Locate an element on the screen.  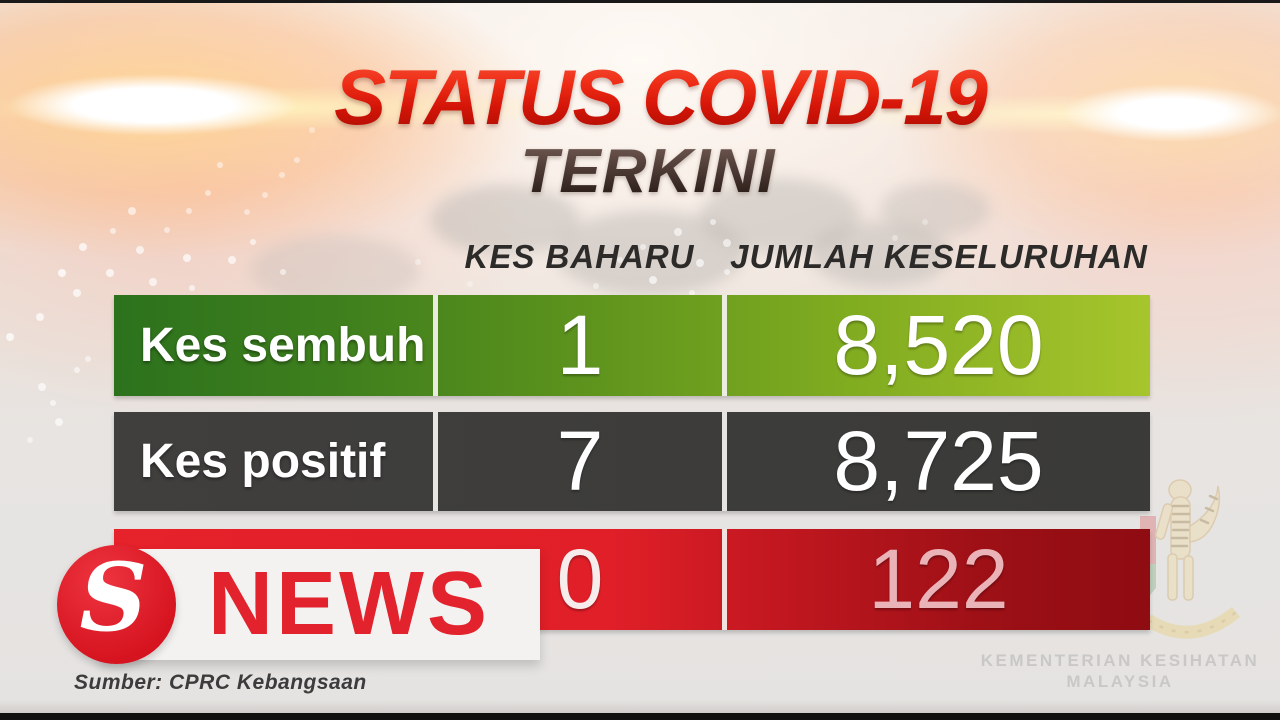
source-caption: Sumber: CPRC Kebangsaan is located at coordinates (220, 682).